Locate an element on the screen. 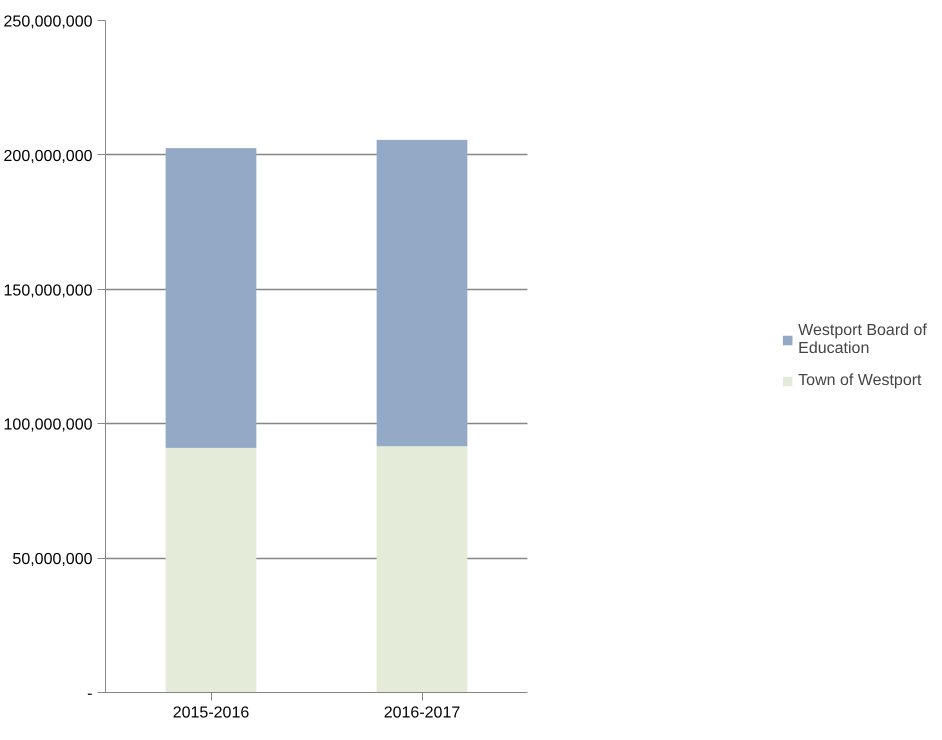  x-tick-label: 2015-2016 is located at coordinates (211, 713).